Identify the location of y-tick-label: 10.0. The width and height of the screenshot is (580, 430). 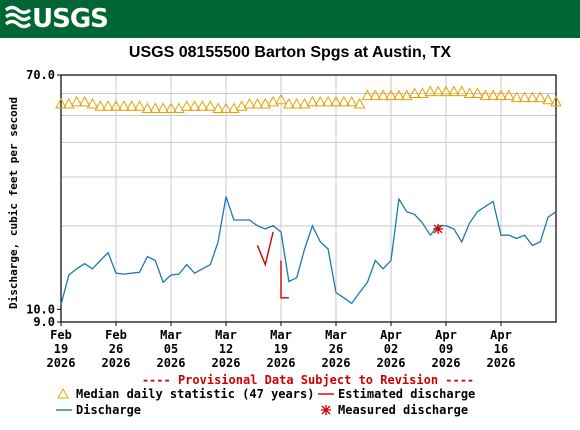
(40, 309).